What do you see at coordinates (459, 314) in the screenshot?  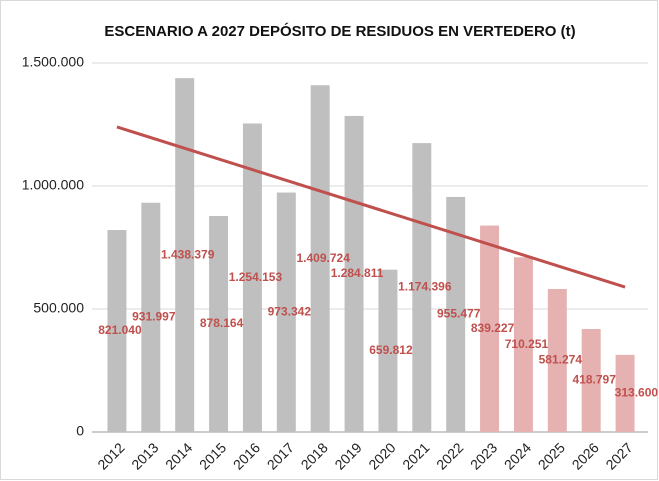 I see `value-label: 955.477` at bounding box center [459, 314].